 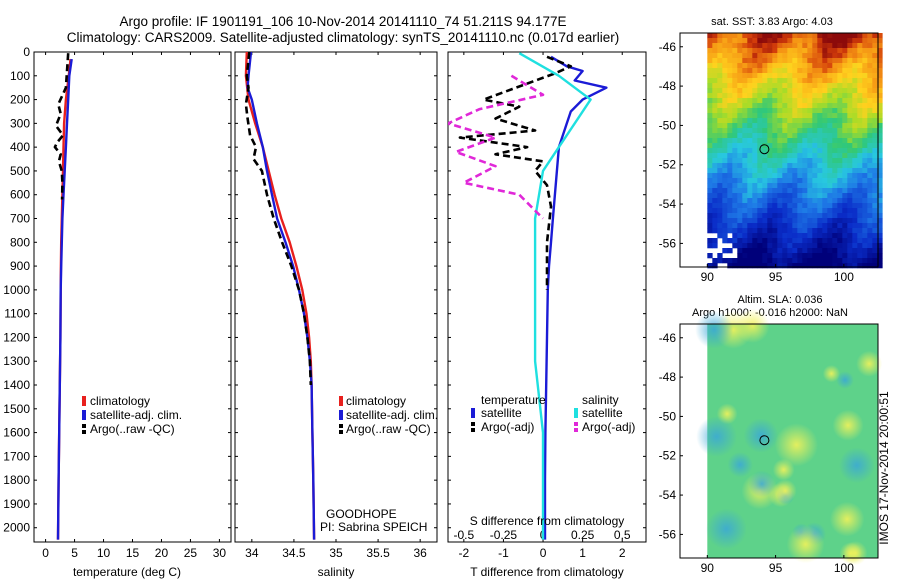 What do you see at coordinates (496, 147) in the screenshot?
I see `series-line-salinity-argo-adj` at bounding box center [496, 147].